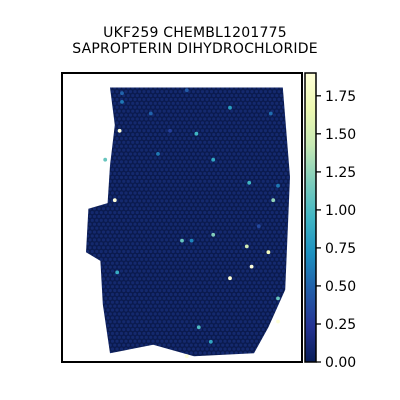 Image resolution: width=400 pixels, height=400 pixels. What do you see at coordinates (340, 287) in the screenshot?
I see `colorbar-tick-label: 0.50` at bounding box center [340, 287].